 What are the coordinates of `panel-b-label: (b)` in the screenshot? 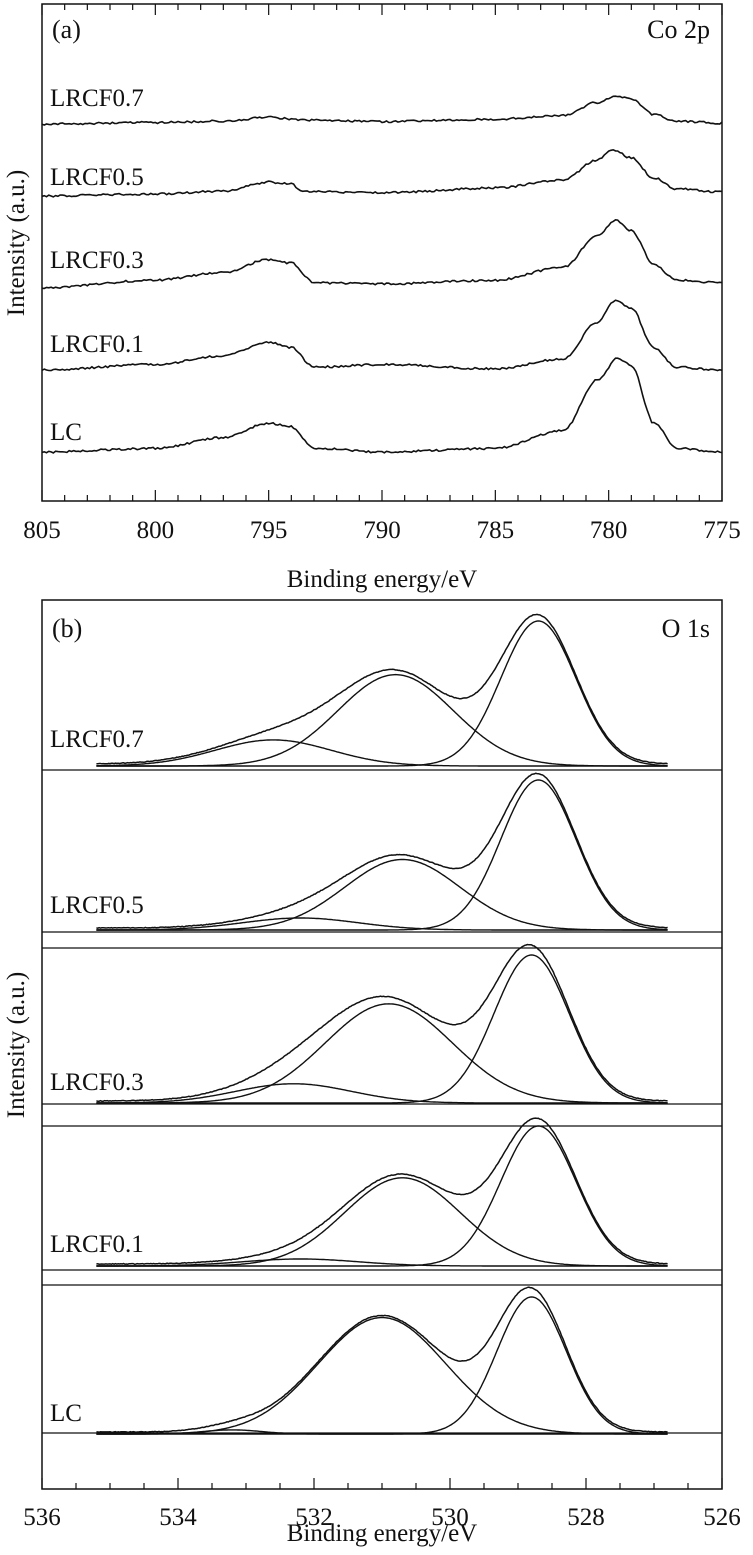 It's located at (67, 628).